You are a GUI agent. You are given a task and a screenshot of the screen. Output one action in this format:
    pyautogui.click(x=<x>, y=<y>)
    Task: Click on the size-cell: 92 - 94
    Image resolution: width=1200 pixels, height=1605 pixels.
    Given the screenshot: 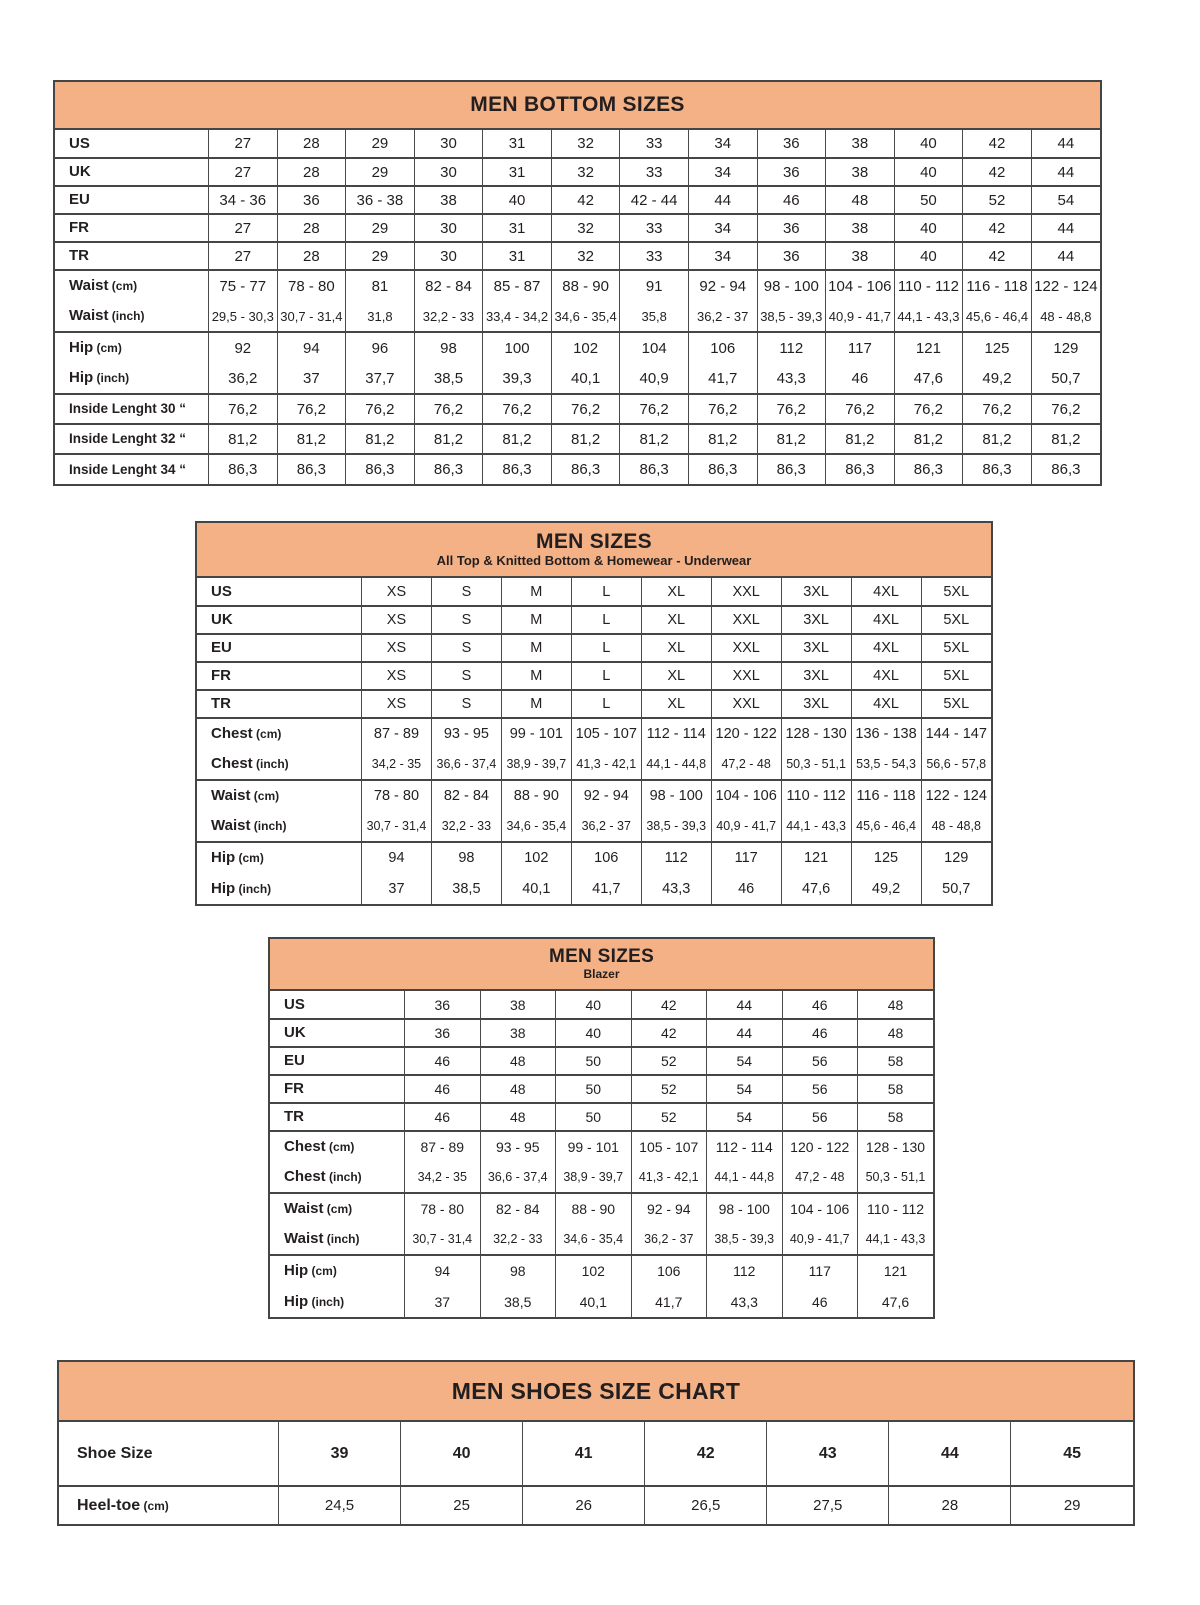 What is the action you would take?
    pyautogui.click(x=668, y=1208)
    